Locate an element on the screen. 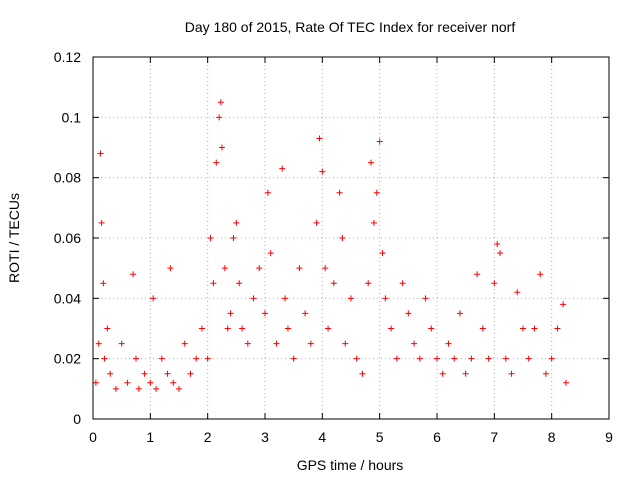 The height and width of the screenshot is (480, 640). y-axis-label: ROTI / TECUs is located at coordinates (14, 238).